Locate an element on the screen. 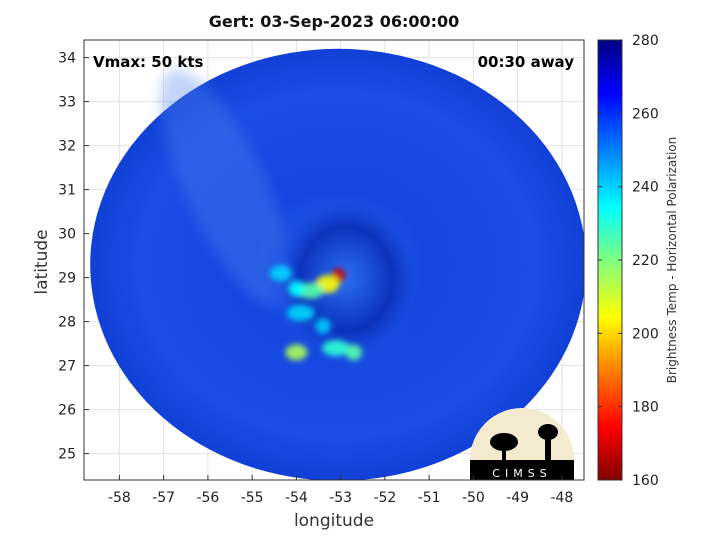 This screenshot has width=720, height=540. swath-band is located at coordinates (226, 188).